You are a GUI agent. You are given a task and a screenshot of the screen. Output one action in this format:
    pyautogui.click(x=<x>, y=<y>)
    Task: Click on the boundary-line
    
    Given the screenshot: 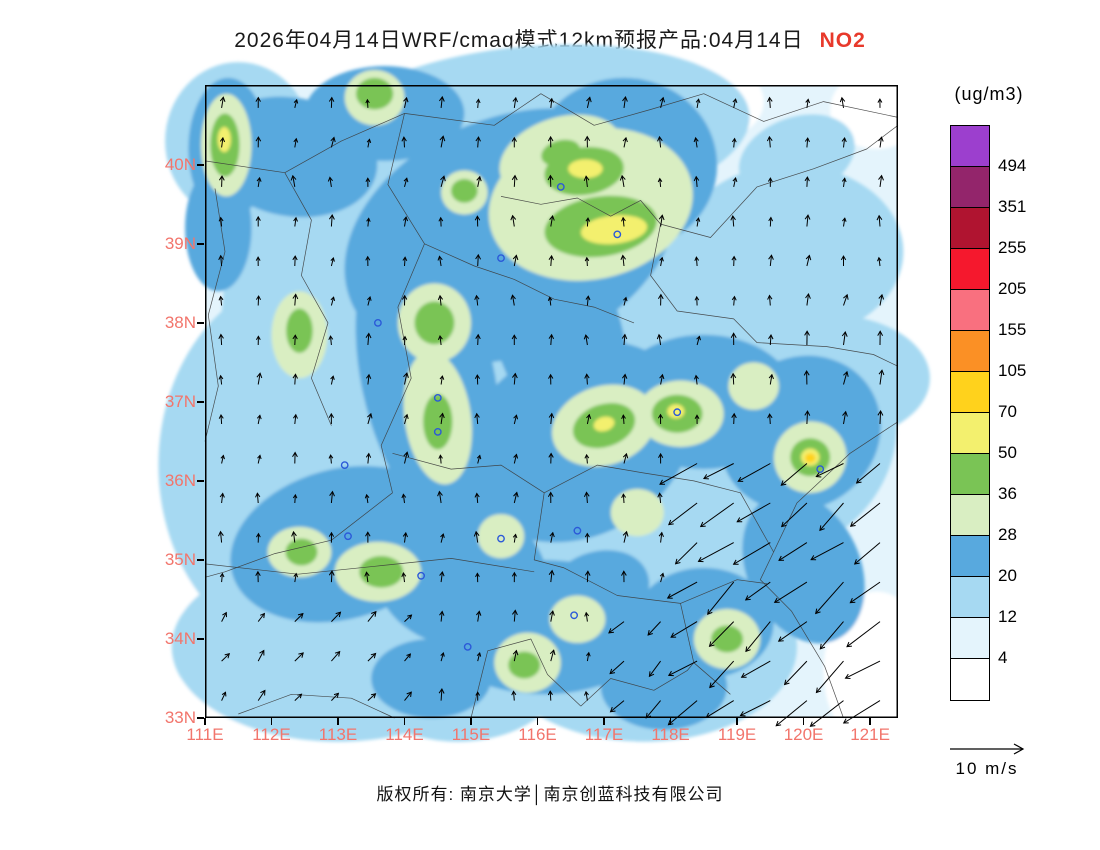 What is the action you would take?
    pyautogui.click(x=779, y=181)
    